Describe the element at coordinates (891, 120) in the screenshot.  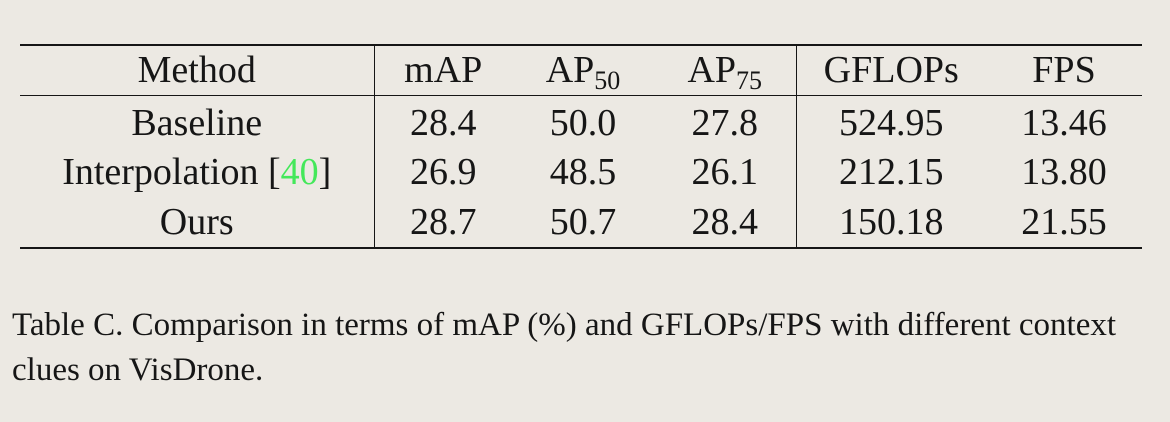
I see `cell-gflops: 524.95` at that location.